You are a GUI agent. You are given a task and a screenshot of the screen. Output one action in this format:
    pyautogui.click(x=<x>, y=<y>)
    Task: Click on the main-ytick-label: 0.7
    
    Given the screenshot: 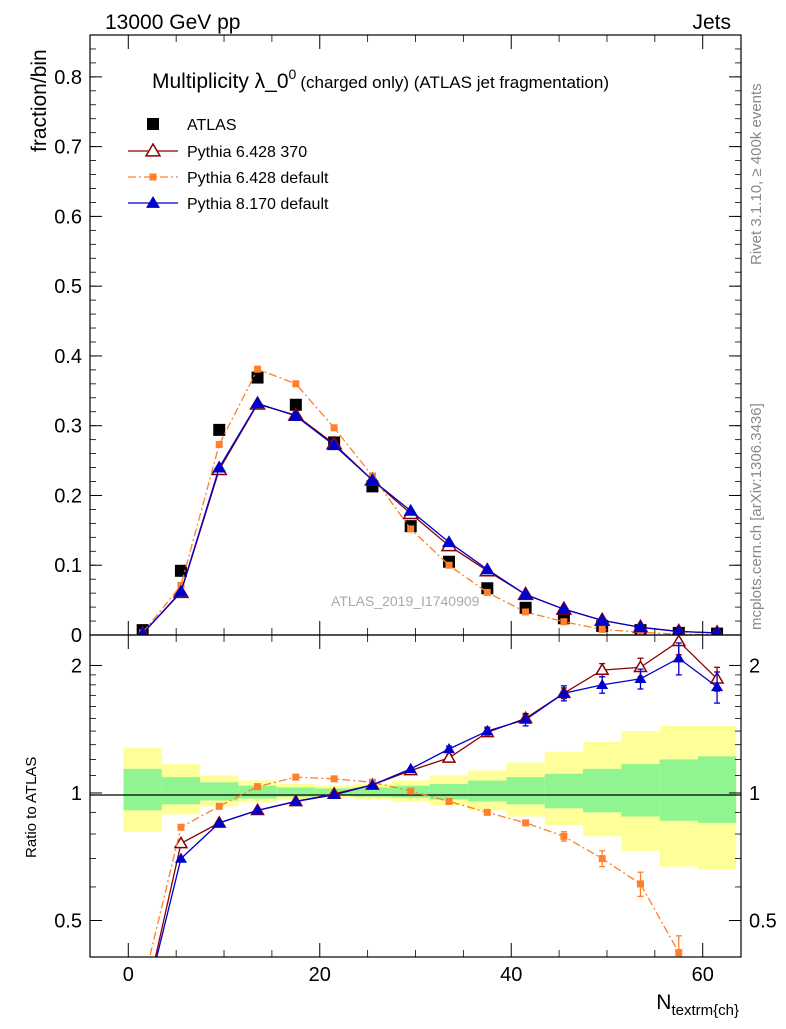 What is the action you would take?
    pyautogui.click(x=68, y=148)
    